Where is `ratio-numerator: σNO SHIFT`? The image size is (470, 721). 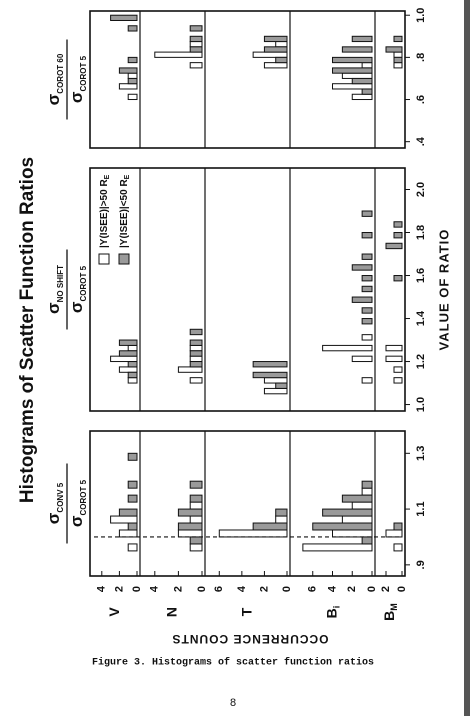 ratio-numerator: σNO SHIFT is located at coordinates (54, 289).